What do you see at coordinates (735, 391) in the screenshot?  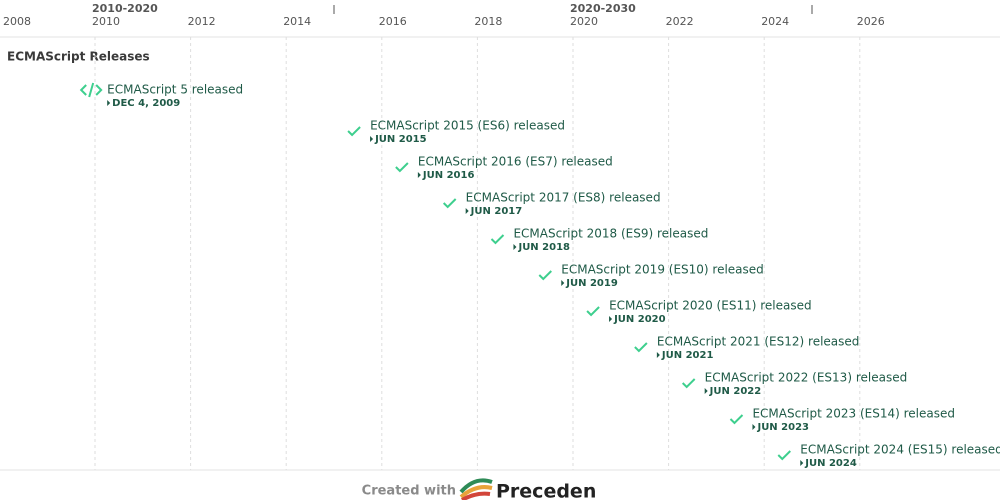 I see `event-date: JUN 2022` at bounding box center [735, 391].